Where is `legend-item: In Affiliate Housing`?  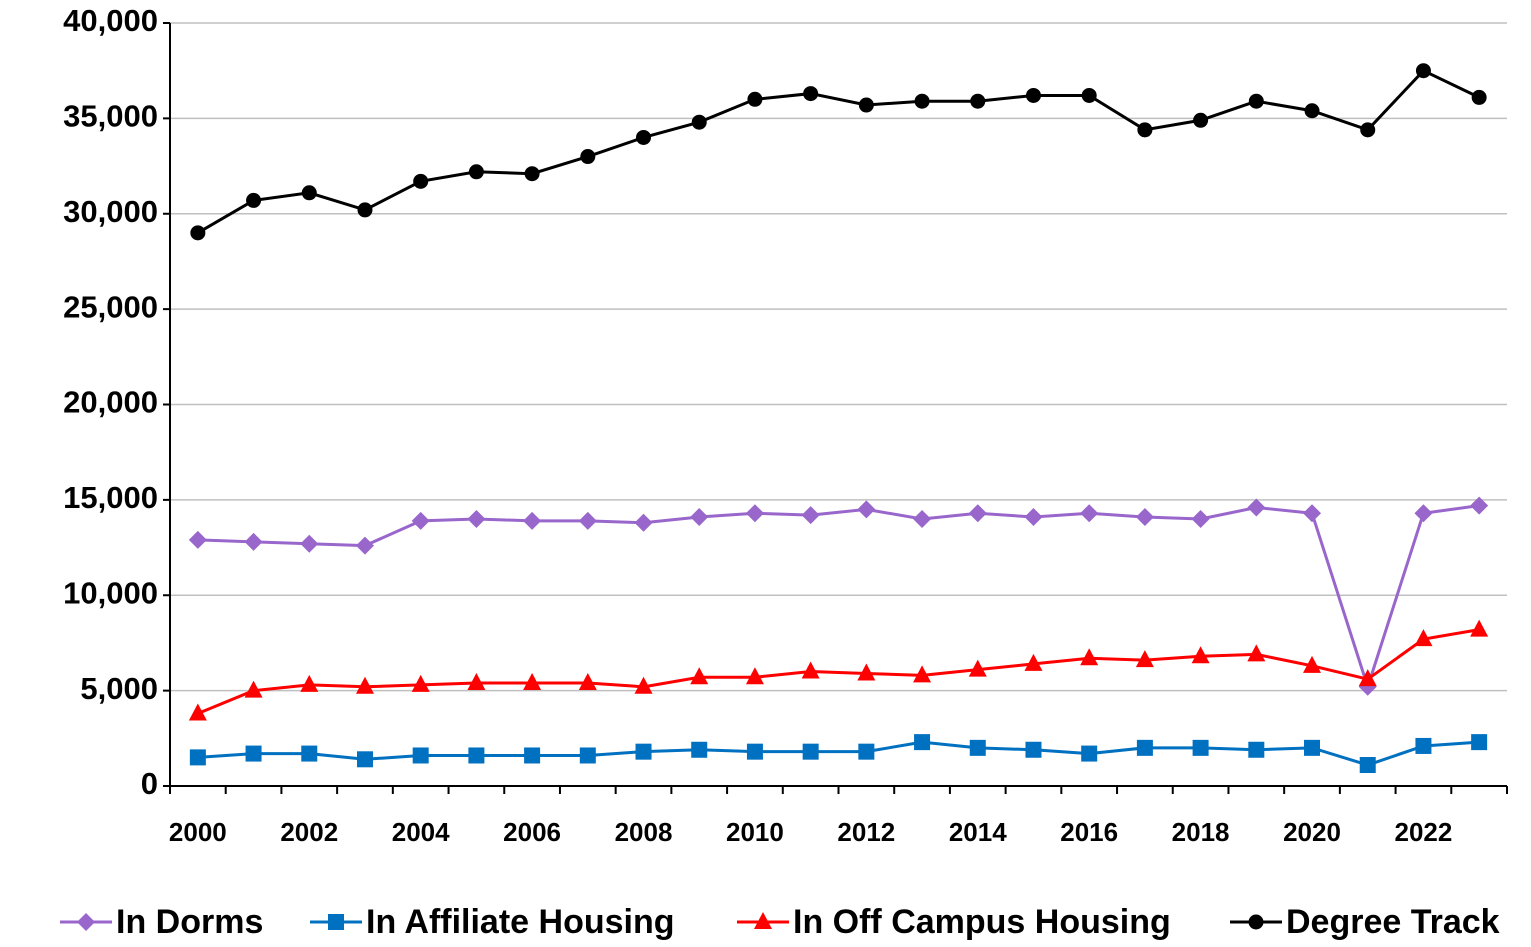
legend-item: In Affiliate Housing is located at coordinates (492, 922).